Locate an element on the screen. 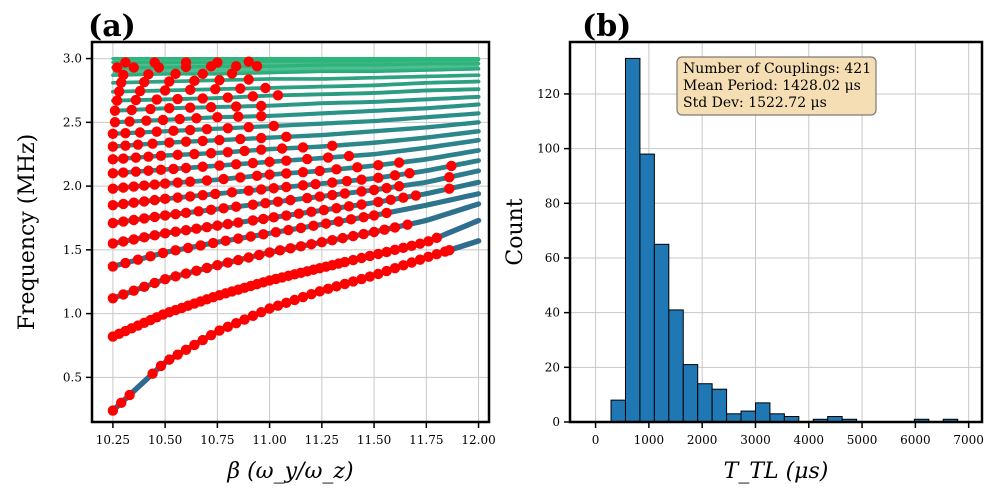 The image size is (997, 498). panel-a-ytick-label: 2.0 is located at coordinates (72, 186).